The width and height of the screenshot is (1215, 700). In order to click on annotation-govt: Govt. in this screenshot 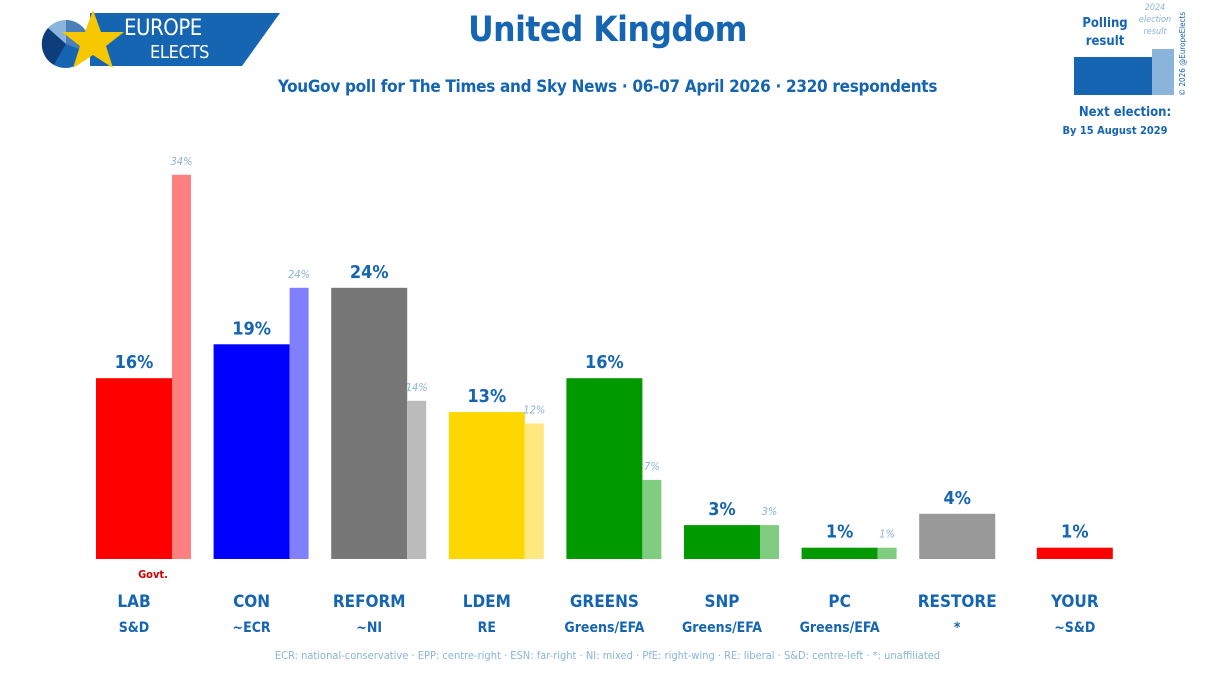, I will do `click(153, 574)`.